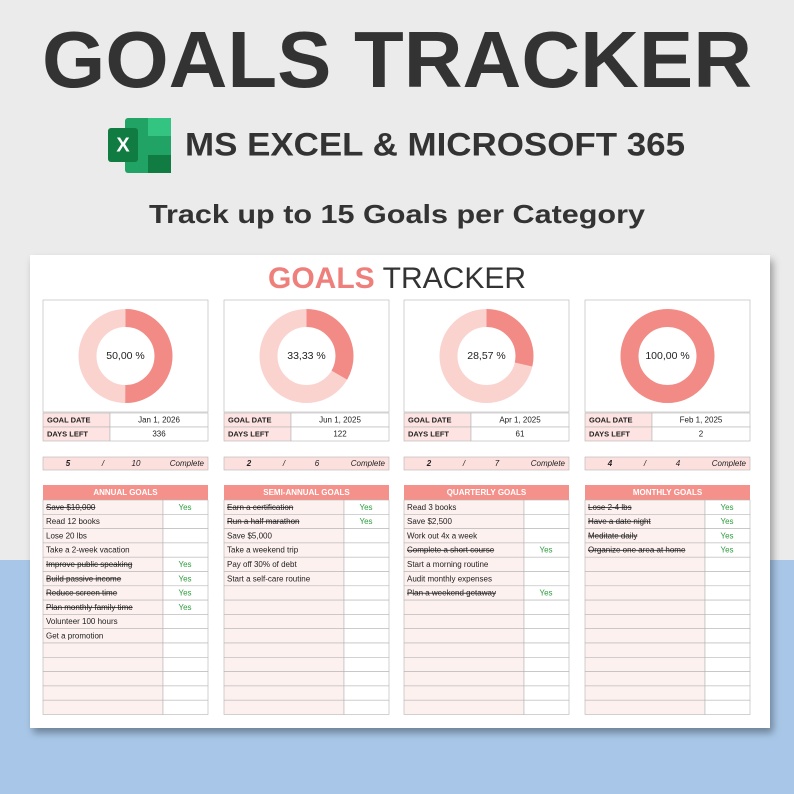 The width and height of the screenshot is (794, 794). I want to click on list-heading: ANNUAL GOALS, so click(125, 492).